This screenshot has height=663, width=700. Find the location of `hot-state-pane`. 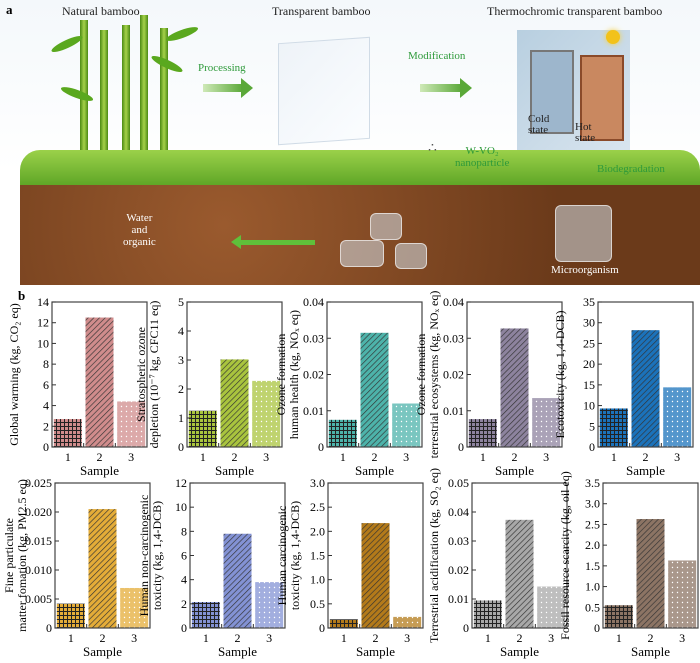

hot-state-pane is located at coordinates (602, 98).